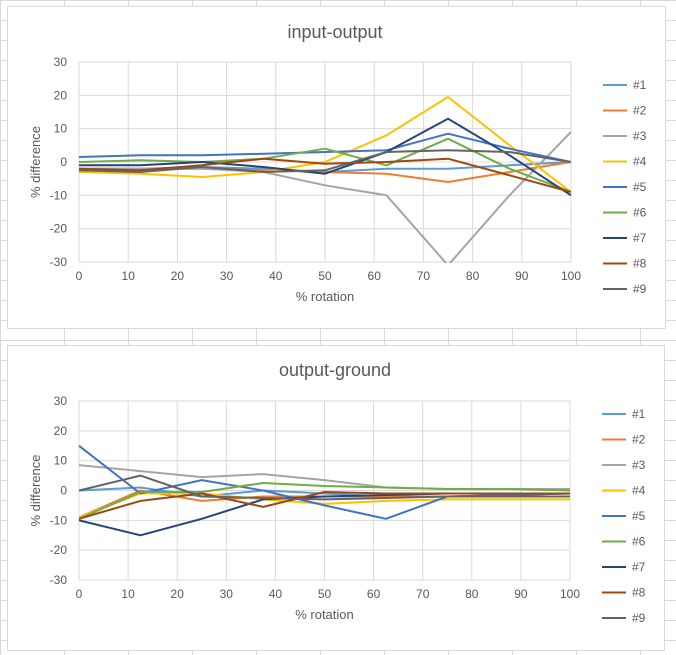 This screenshot has height=655, width=676. What do you see at coordinates (61, 431) in the screenshot?
I see `chart2-y-tick-label: 20` at bounding box center [61, 431].